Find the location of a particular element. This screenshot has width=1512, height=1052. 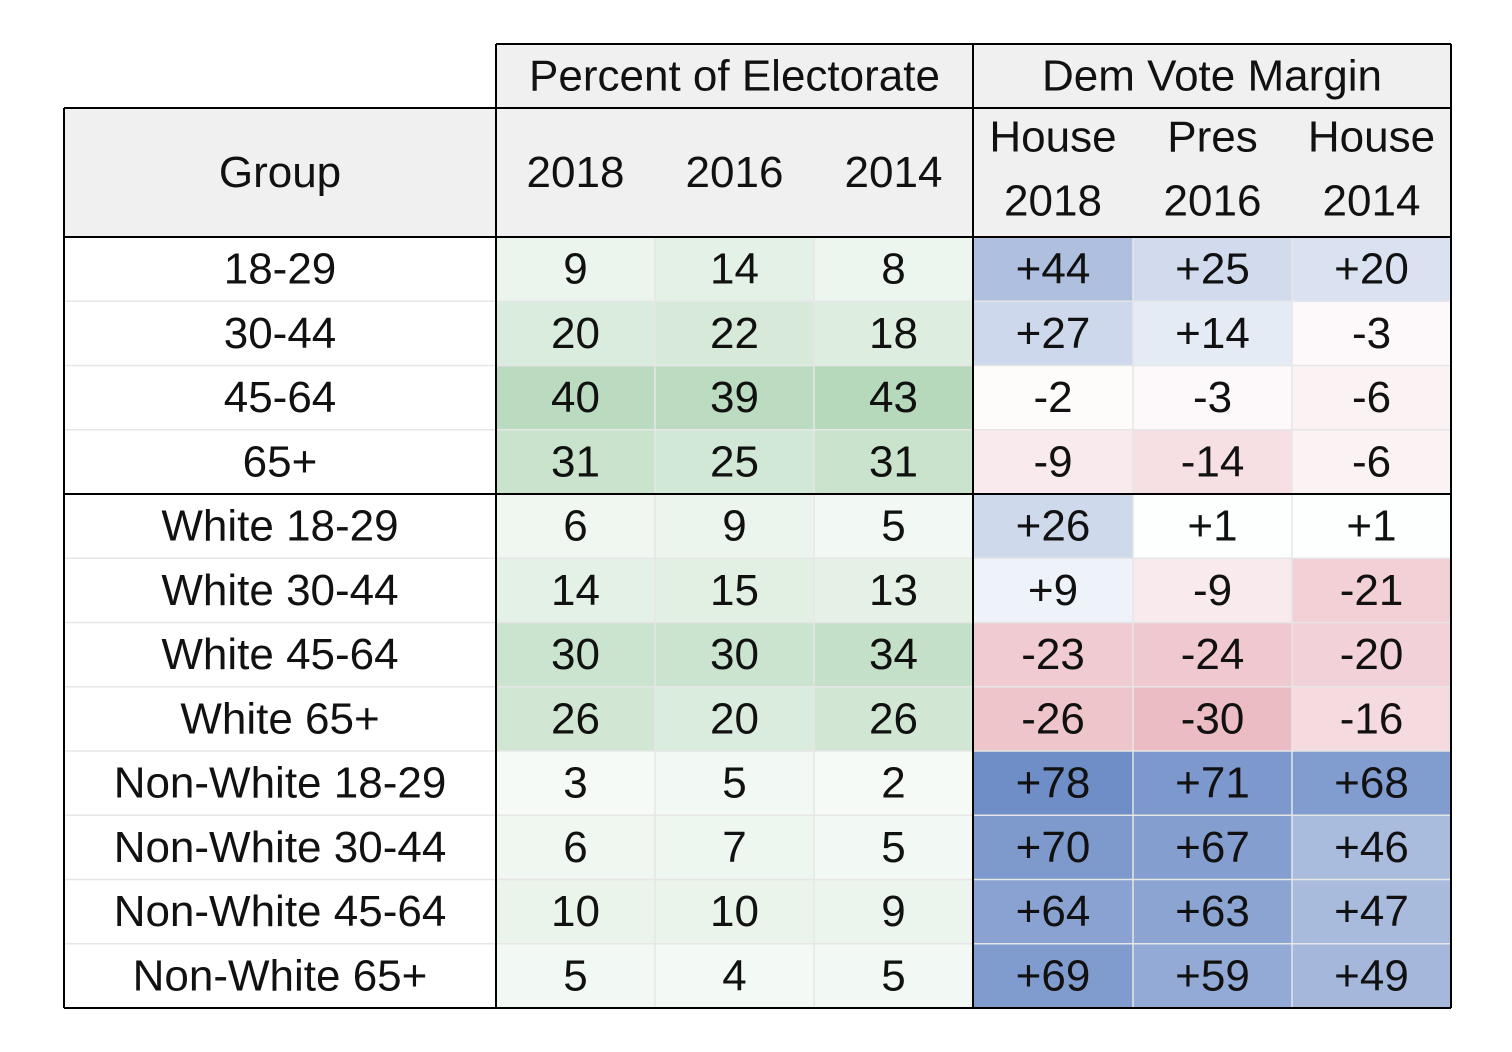

electorate-cell-value: 6 is located at coordinates (575, 526).